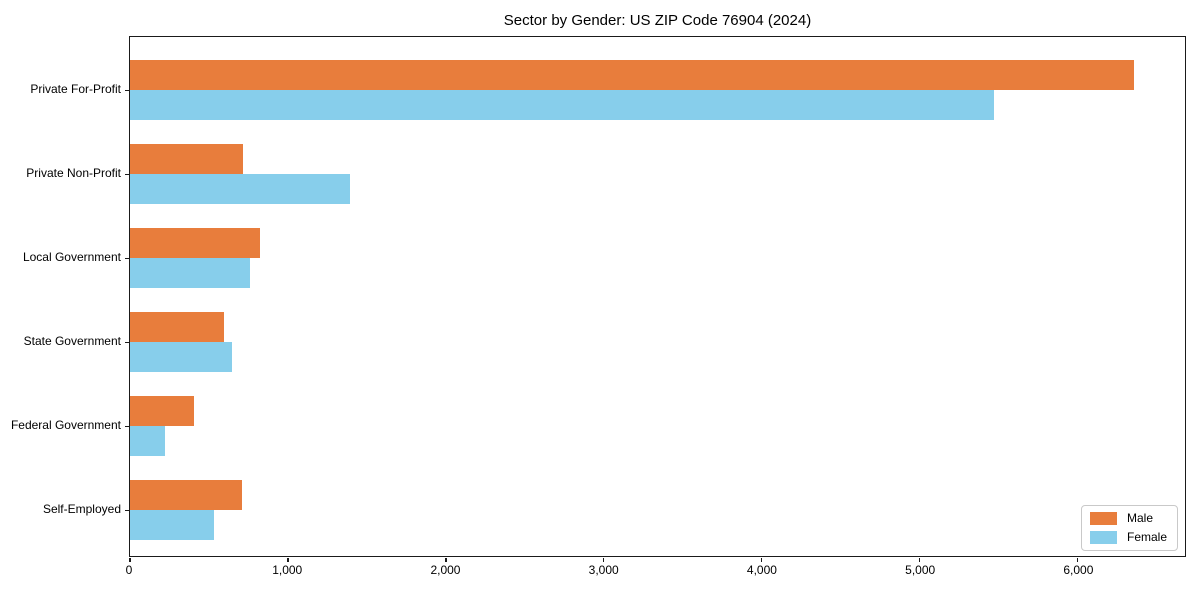 The width and height of the screenshot is (1200, 600). What do you see at coordinates (920, 570) in the screenshot?
I see `x-tick-label: 5,000` at bounding box center [920, 570].